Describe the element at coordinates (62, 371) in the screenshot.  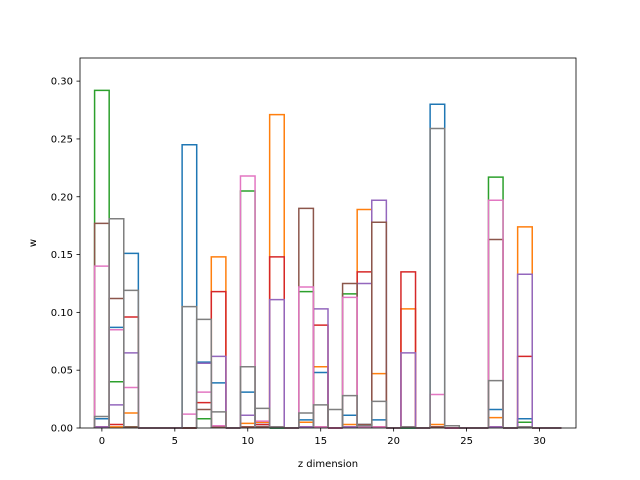
I see `y-tick-label: 0.05` at that location.